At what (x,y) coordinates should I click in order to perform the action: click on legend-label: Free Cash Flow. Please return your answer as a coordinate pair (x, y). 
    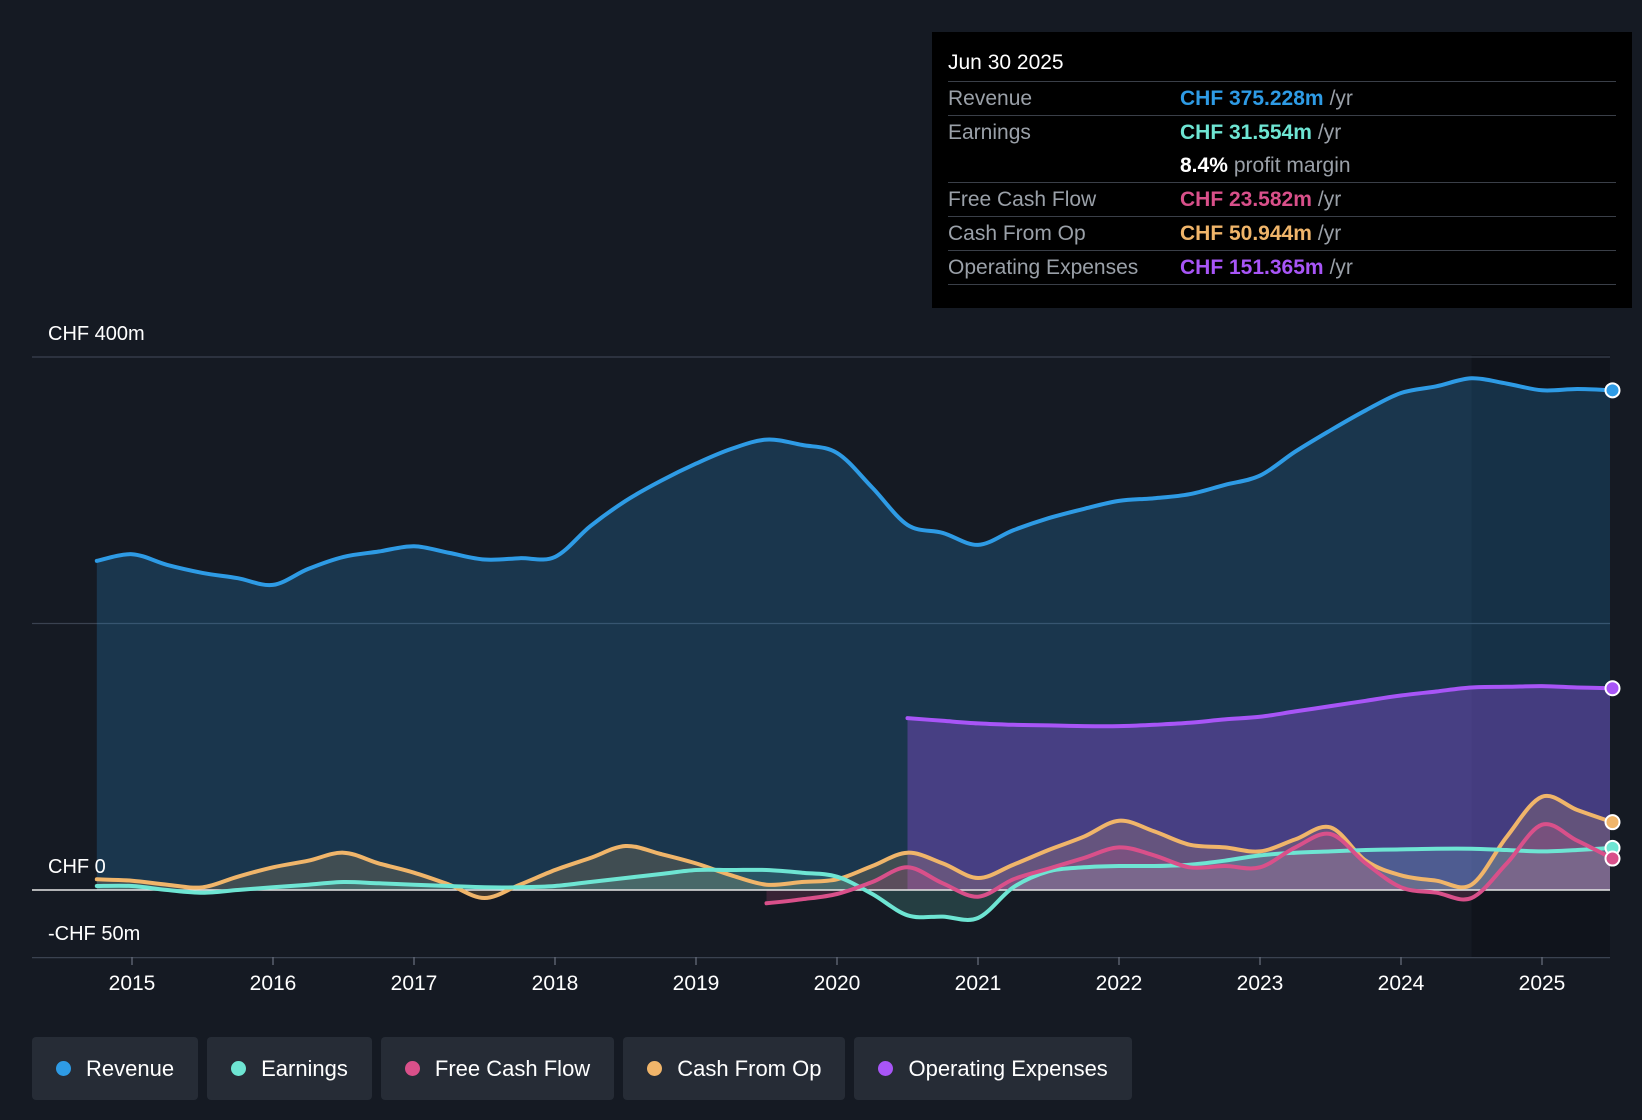
    Looking at the image, I should click on (512, 1068).